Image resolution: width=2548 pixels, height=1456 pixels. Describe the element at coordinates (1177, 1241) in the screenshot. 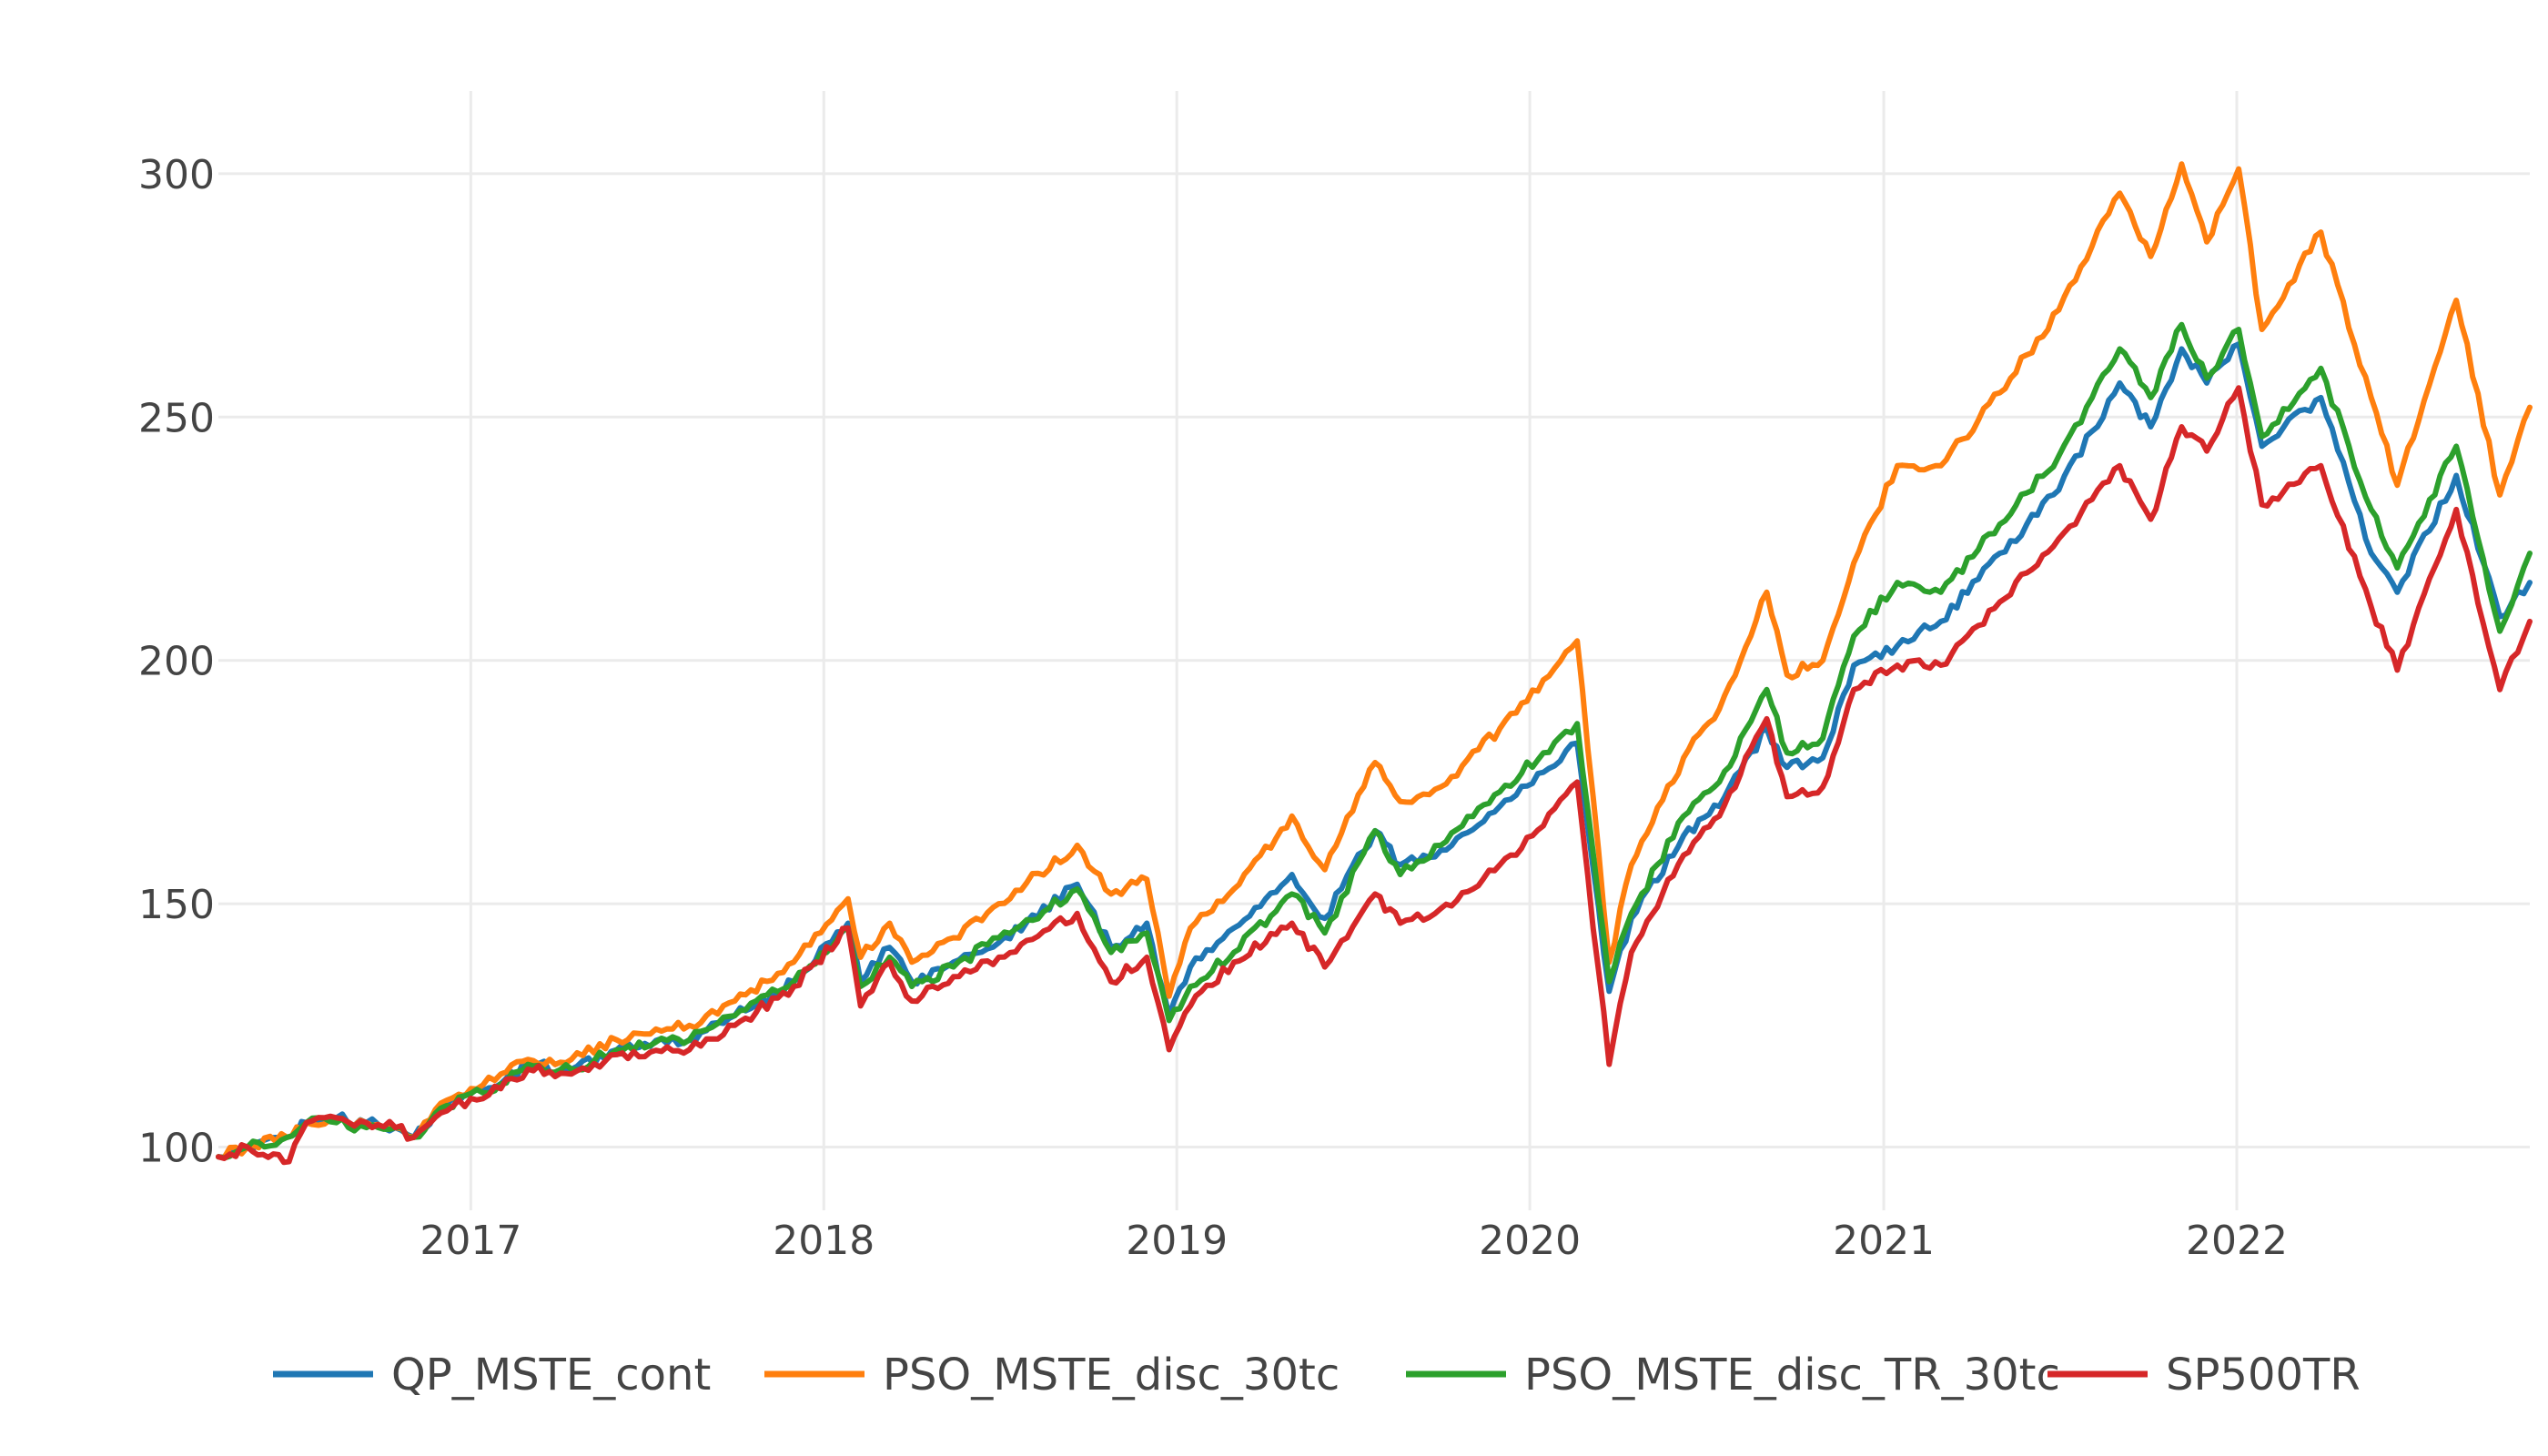

I see `x-tick-label: 2019` at that location.